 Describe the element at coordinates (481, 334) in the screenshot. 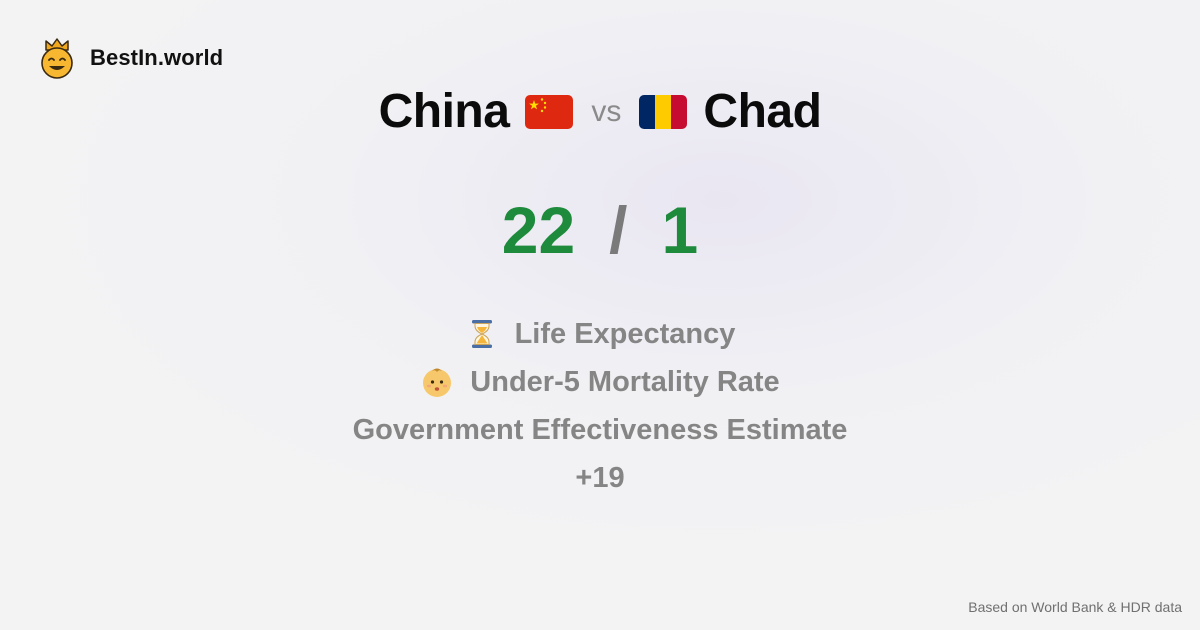

I see `hourglass-icon` at that location.